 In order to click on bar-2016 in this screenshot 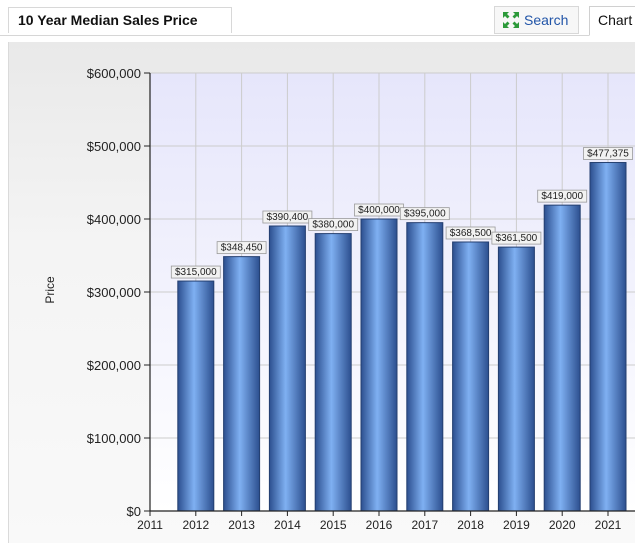, I will do `click(379, 365)`.